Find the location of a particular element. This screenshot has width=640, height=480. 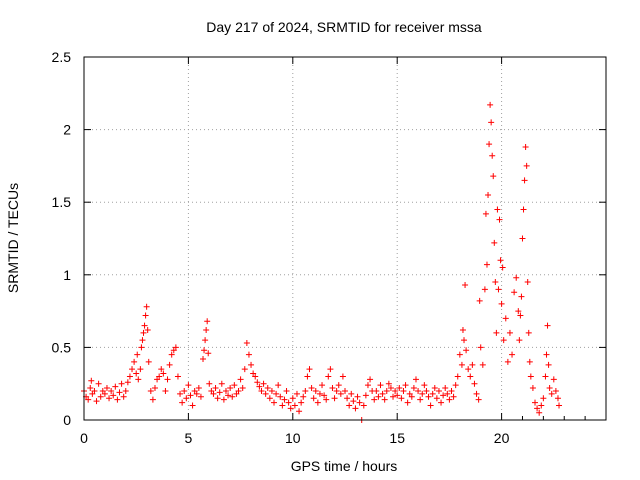

y-tick-label: 1.5 is located at coordinates (62, 202).